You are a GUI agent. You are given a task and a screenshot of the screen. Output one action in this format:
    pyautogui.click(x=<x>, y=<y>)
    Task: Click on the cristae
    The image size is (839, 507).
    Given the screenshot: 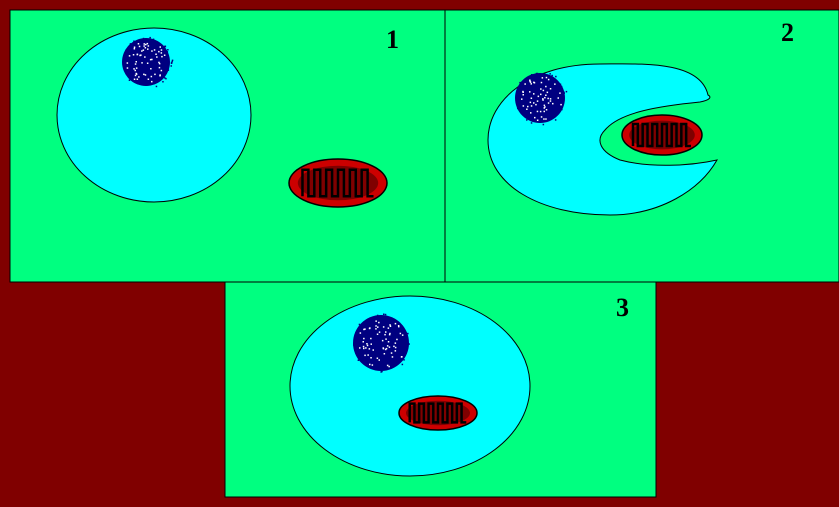 What is the action you would take?
    pyautogui.click(x=337, y=183)
    